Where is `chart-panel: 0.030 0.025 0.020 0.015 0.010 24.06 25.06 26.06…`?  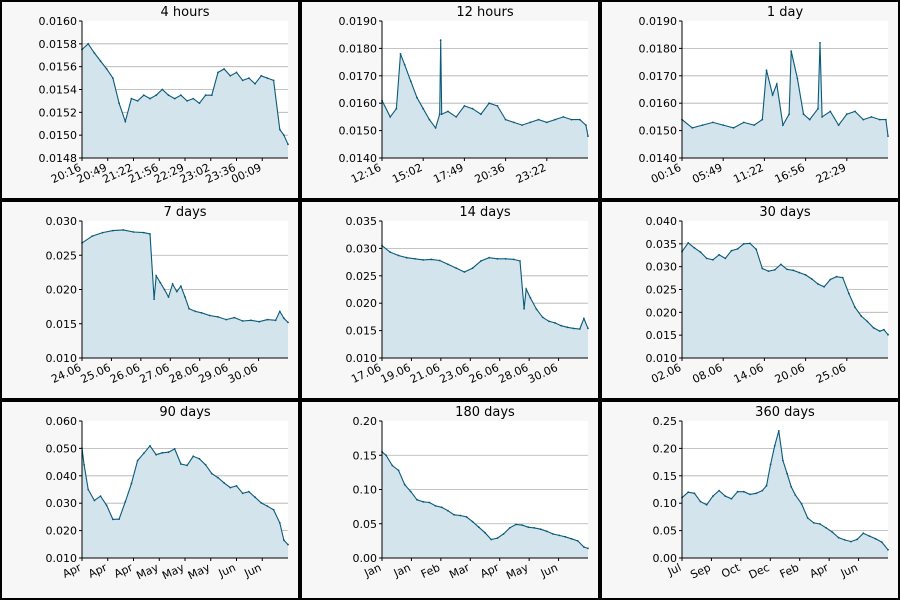 chart-panel: 0.030 0.025 0.020 0.015 0.010 24.06 25.06 26.06… is located at coordinates (150, 300).